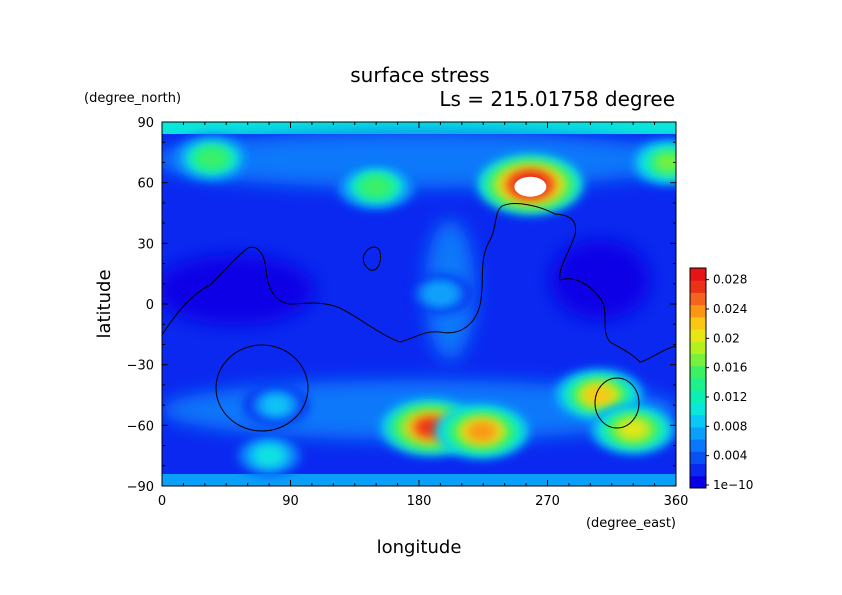 This screenshot has width=842, height=595. What do you see at coordinates (726, 338) in the screenshot?
I see `colorbar-tick-label: 0.02` at bounding box center [726, 338].